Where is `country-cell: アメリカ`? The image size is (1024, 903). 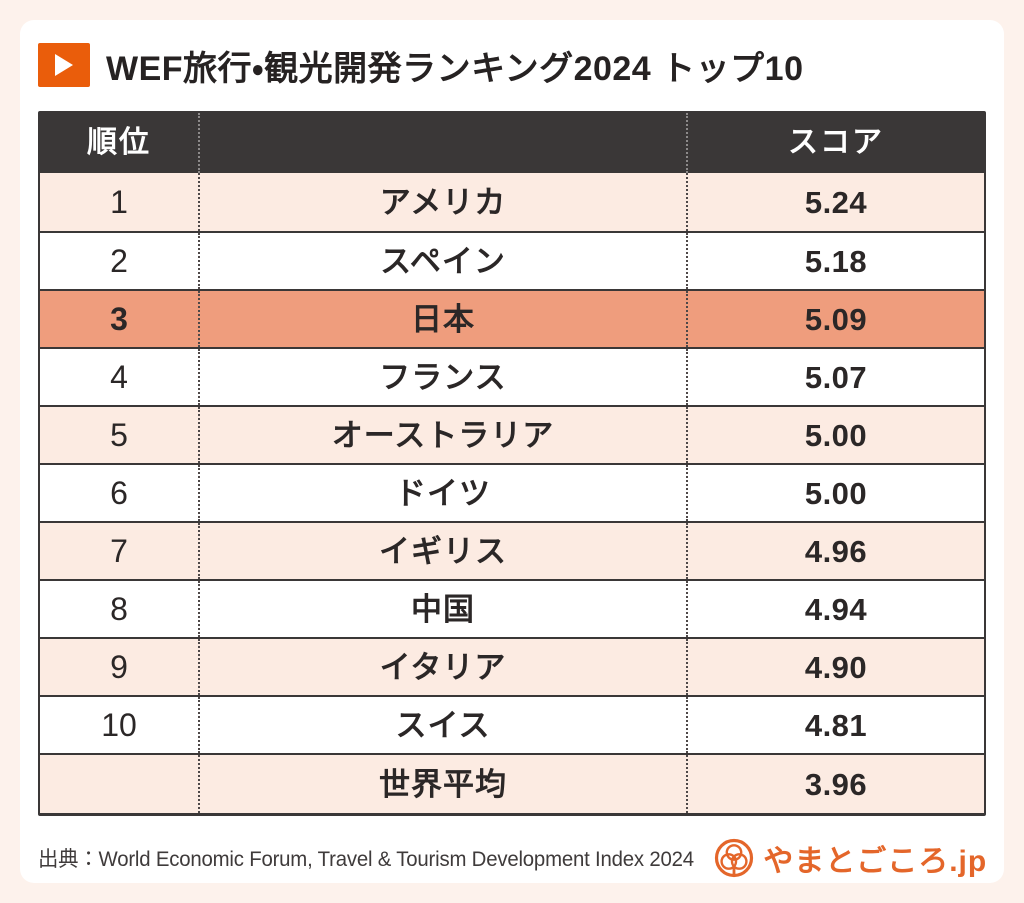 country-cell: アメリカ is located at coordinates (444, 202).